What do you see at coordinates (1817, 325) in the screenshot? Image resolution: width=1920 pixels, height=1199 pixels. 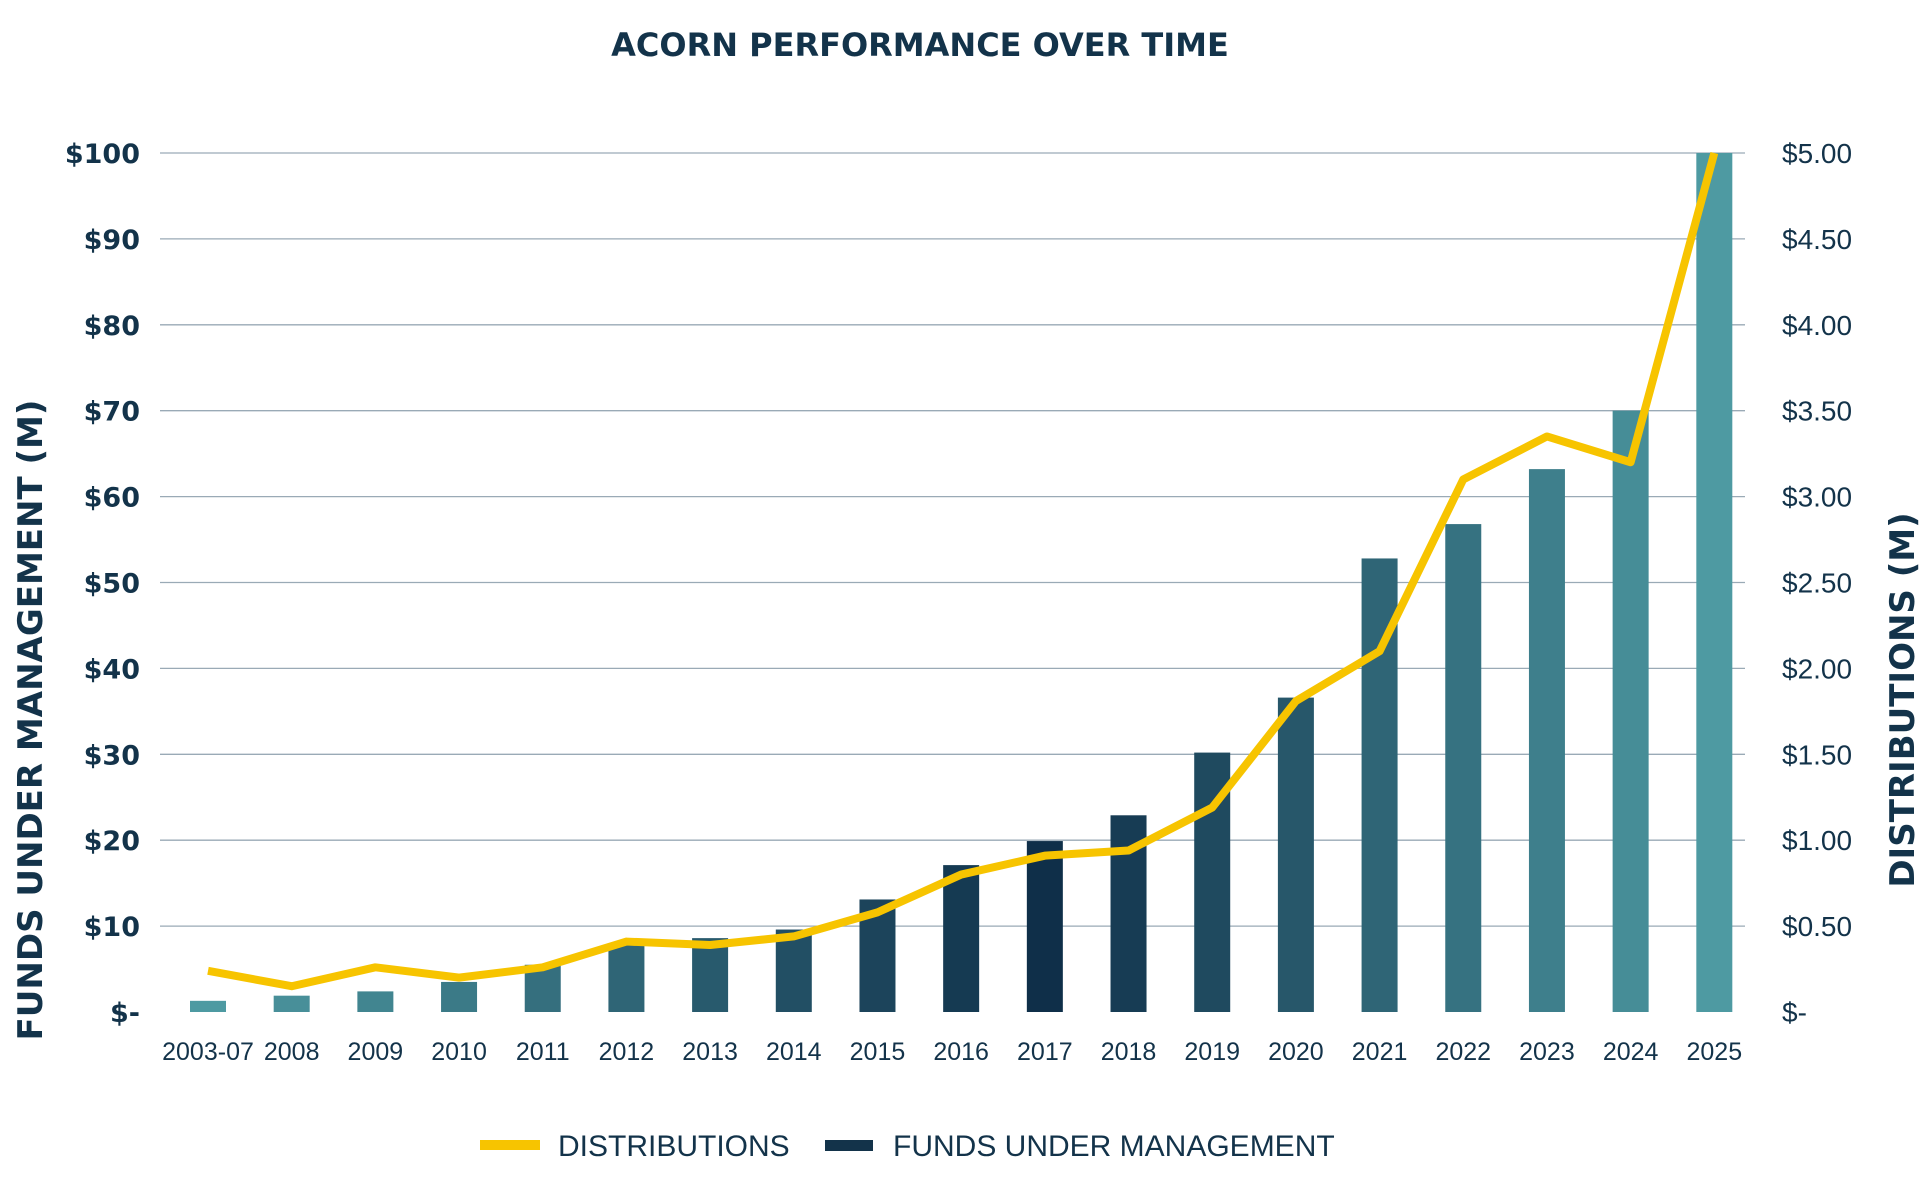 I see `right-tick-label: $4.00` at bounding box center [1817, 325].